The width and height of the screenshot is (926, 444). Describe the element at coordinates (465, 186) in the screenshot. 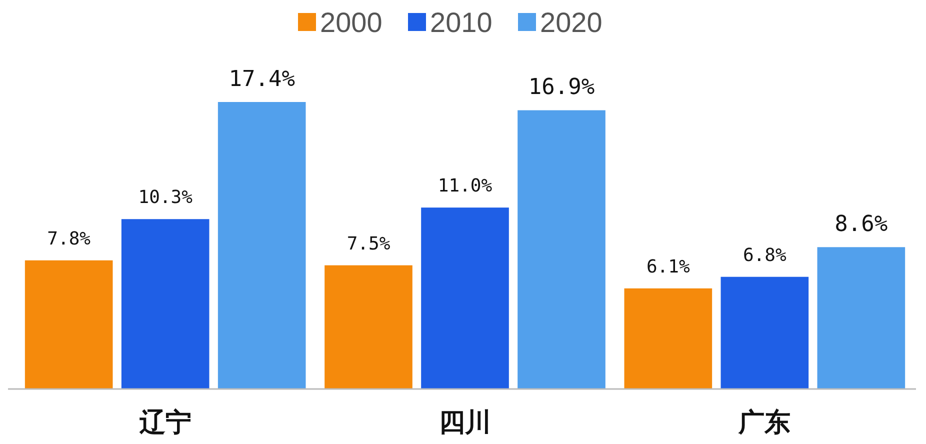

I see `data-label: 11.0%` at that location.